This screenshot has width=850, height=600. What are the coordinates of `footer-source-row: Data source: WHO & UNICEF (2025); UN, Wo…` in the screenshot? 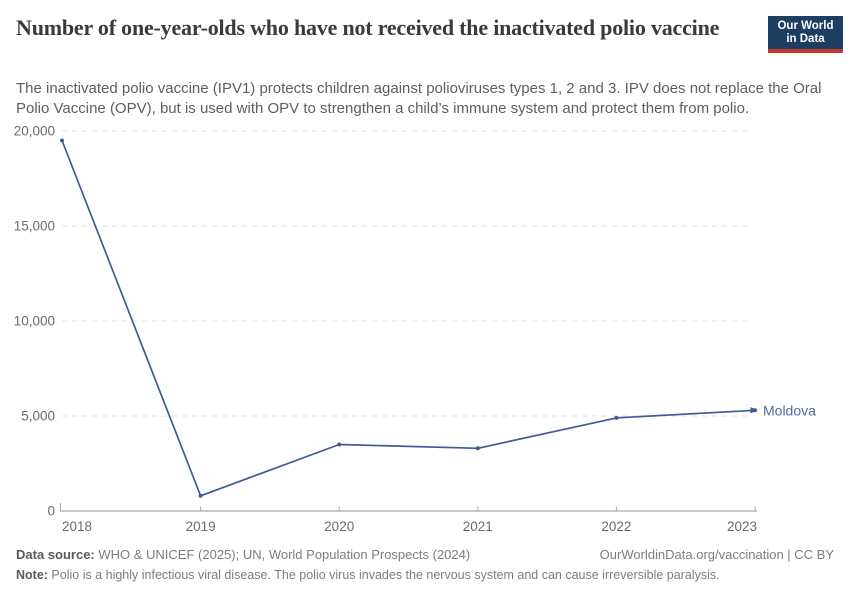 It's located at (425, 555).